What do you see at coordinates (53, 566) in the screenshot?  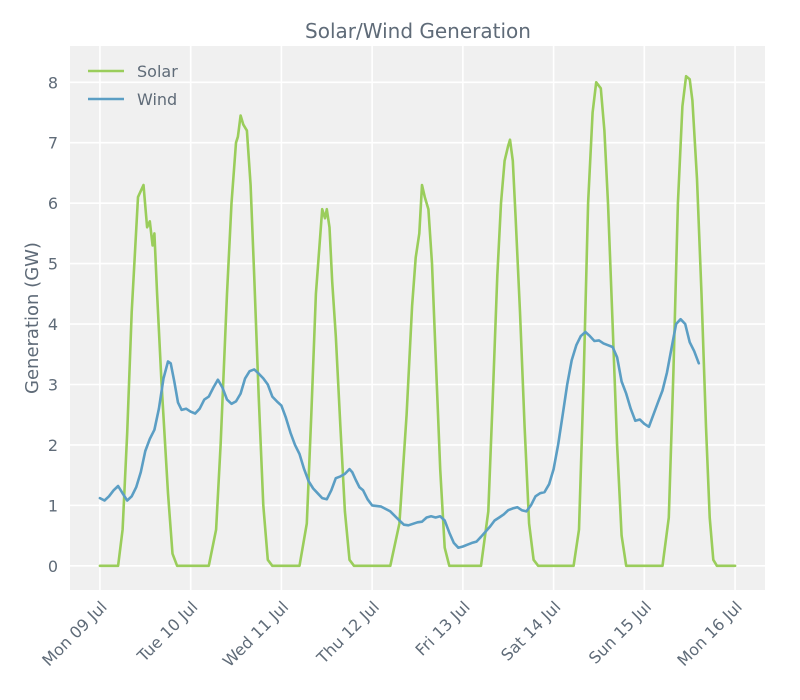 I see `y-tick-label: 0` at bounding box center [53, 566].